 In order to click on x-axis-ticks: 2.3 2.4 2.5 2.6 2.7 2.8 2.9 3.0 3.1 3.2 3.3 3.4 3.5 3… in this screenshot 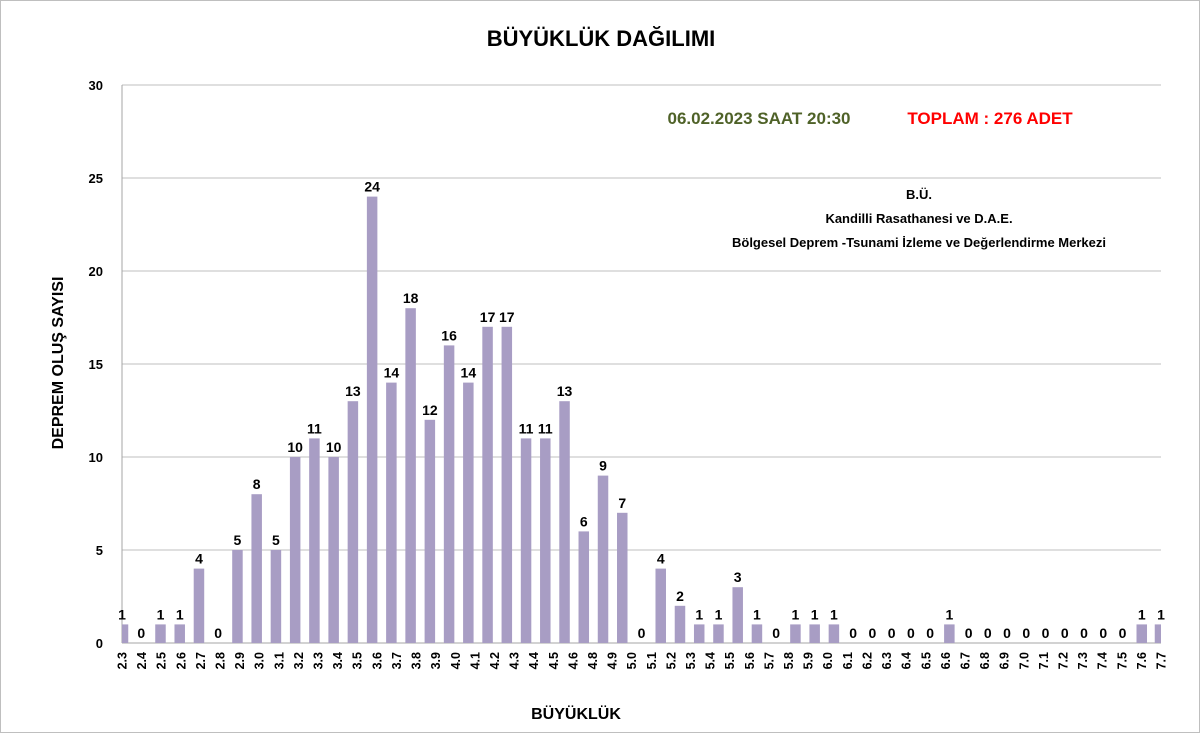, I will do `click(642, 660)`.